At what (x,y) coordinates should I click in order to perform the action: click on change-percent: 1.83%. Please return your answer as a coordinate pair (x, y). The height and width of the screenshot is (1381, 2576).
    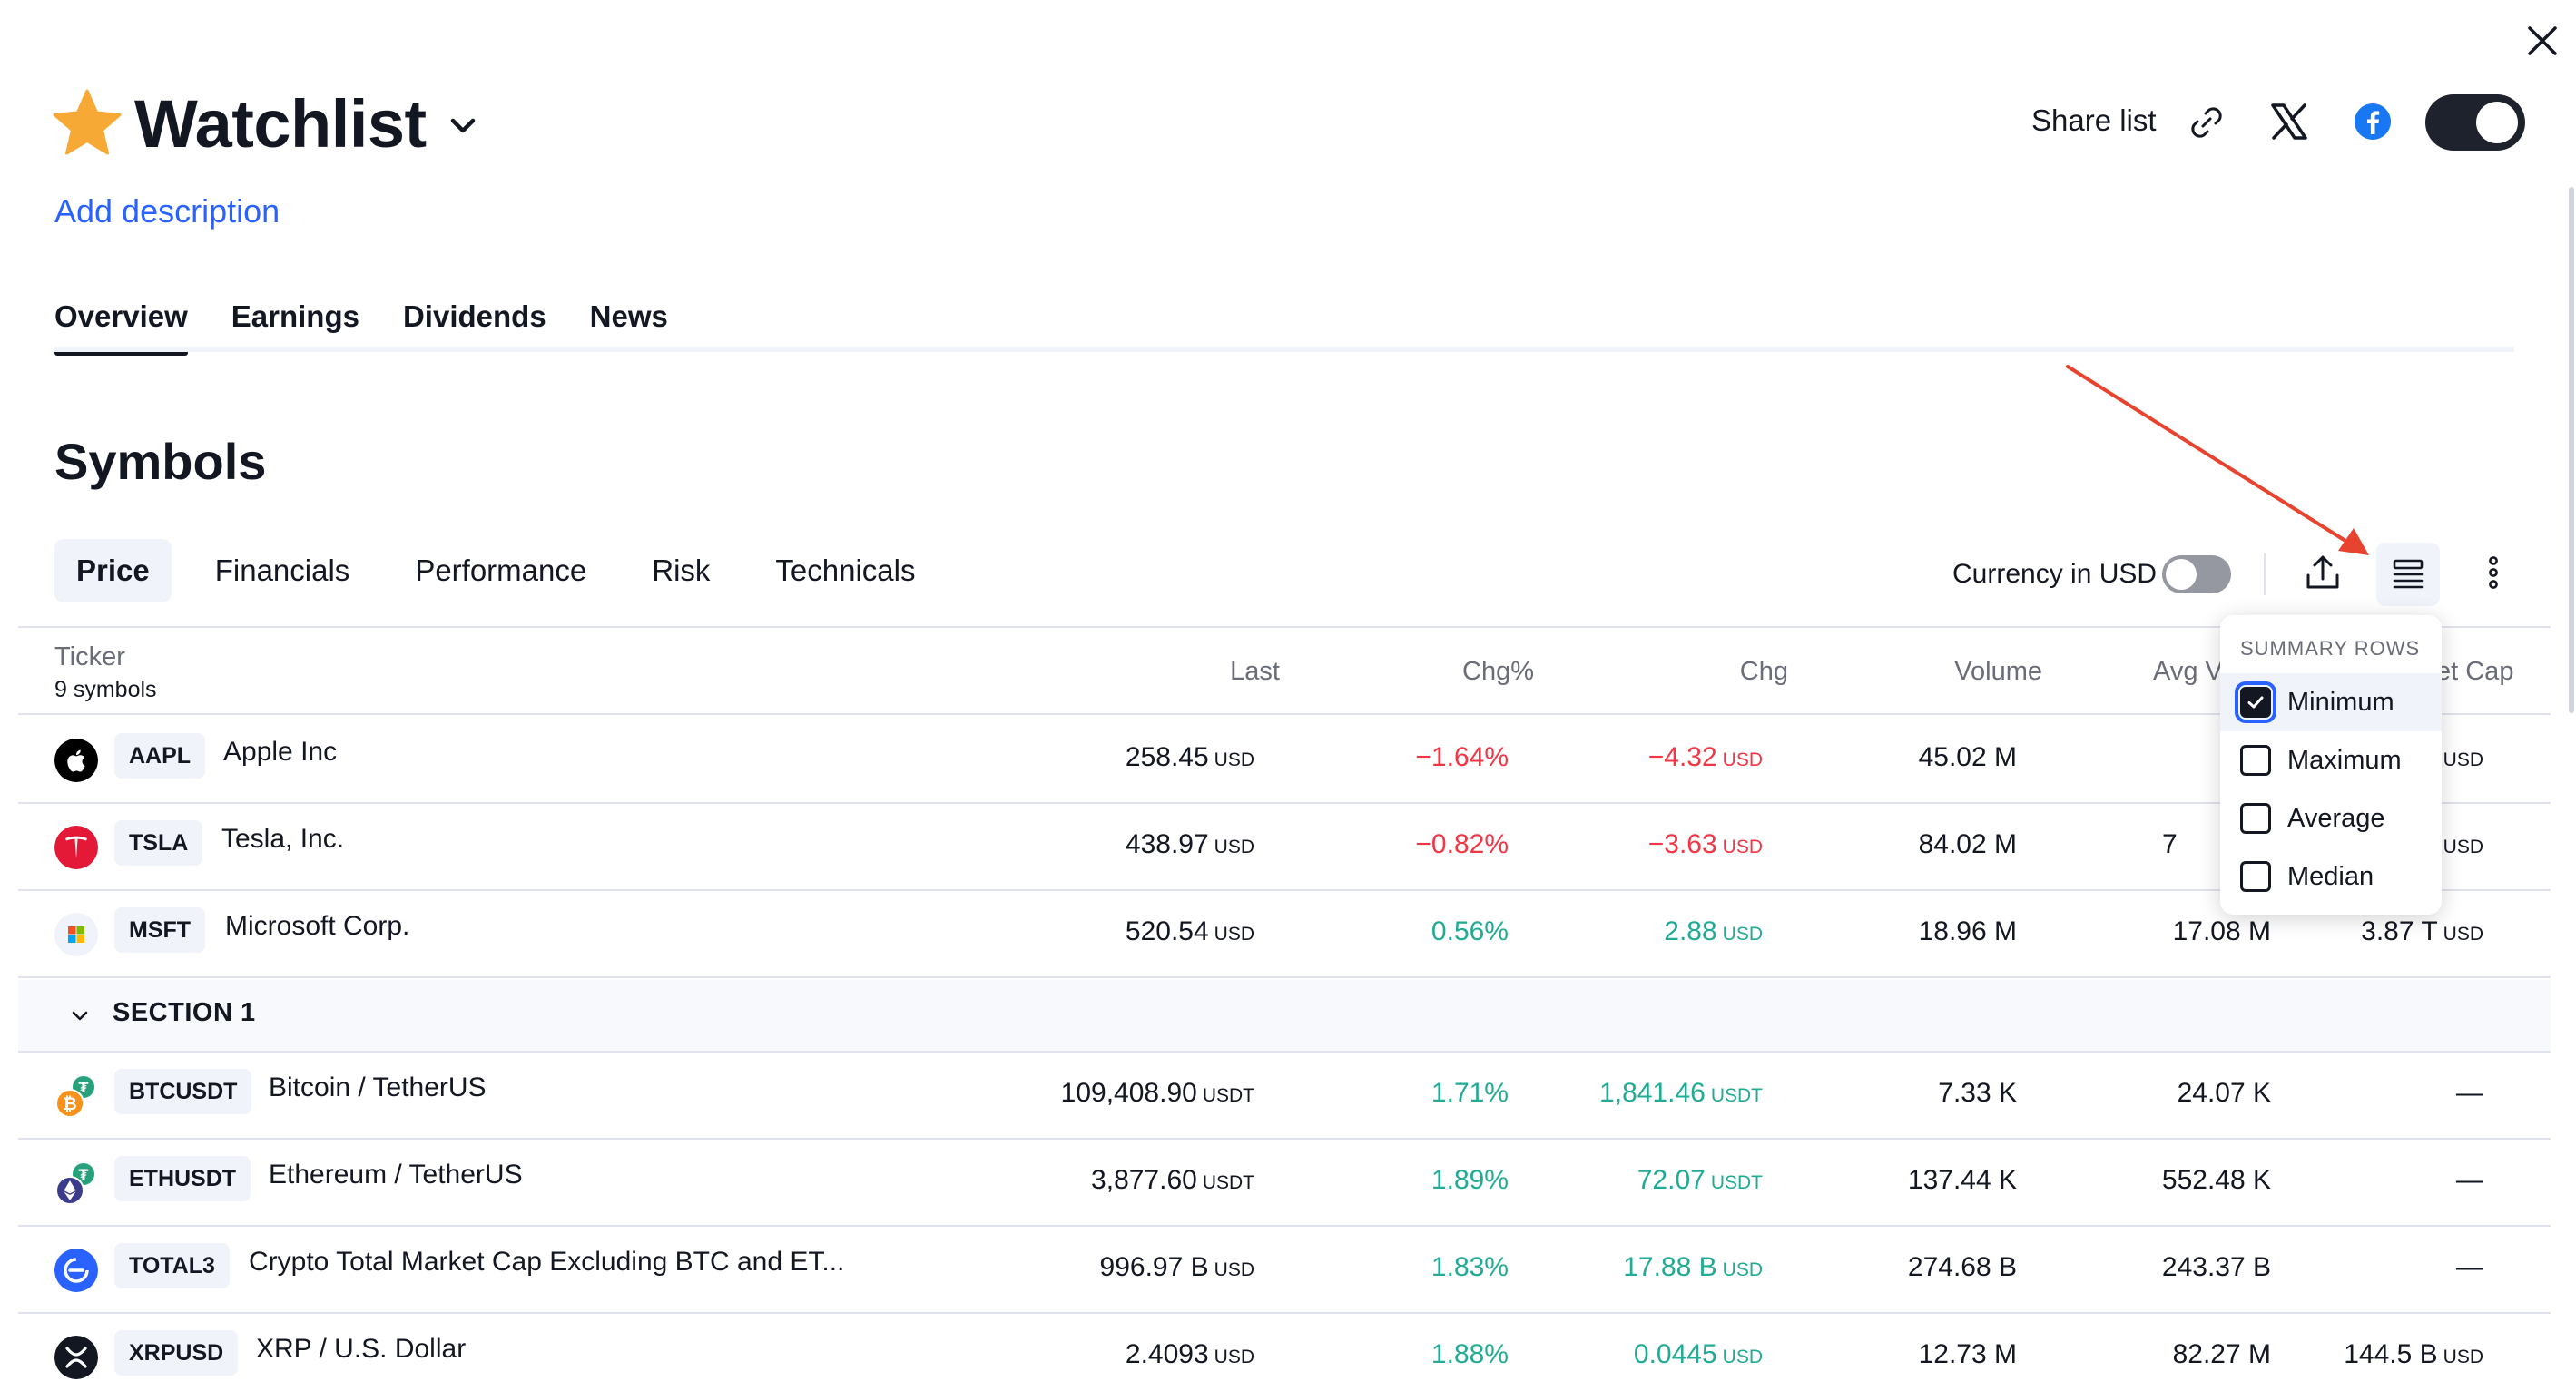
    Looking at the image, I should click on (1470, 1267).